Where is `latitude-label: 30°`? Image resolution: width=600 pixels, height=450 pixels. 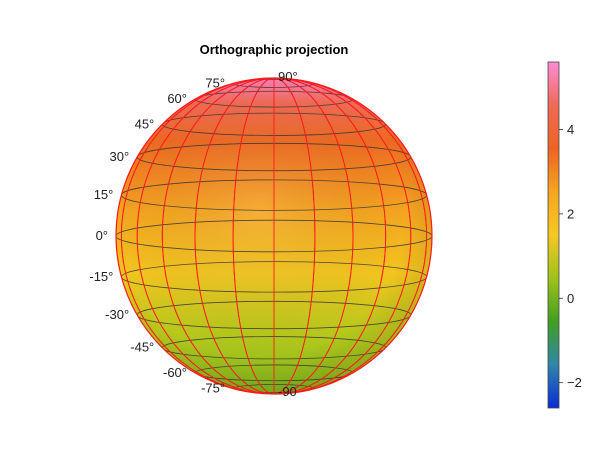
latitude-label: 30° is located at coordinates (119, 156).